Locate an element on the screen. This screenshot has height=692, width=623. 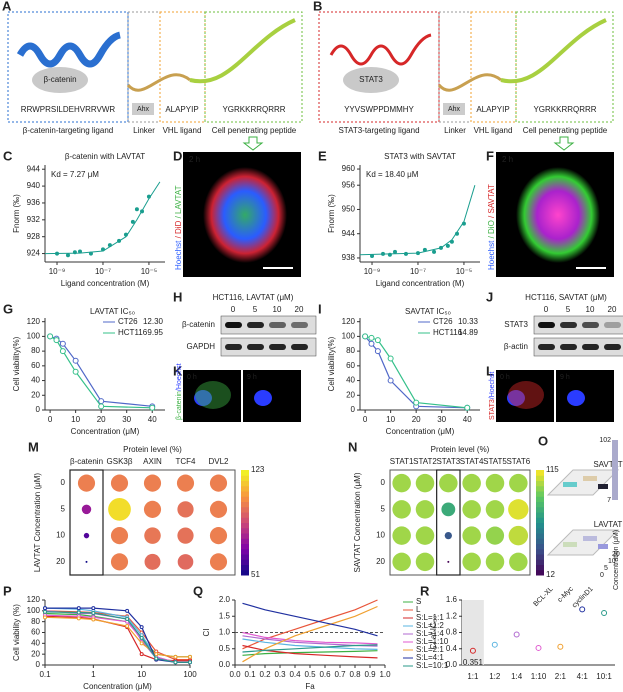
boxed-column is located at coordinates (448, 522).